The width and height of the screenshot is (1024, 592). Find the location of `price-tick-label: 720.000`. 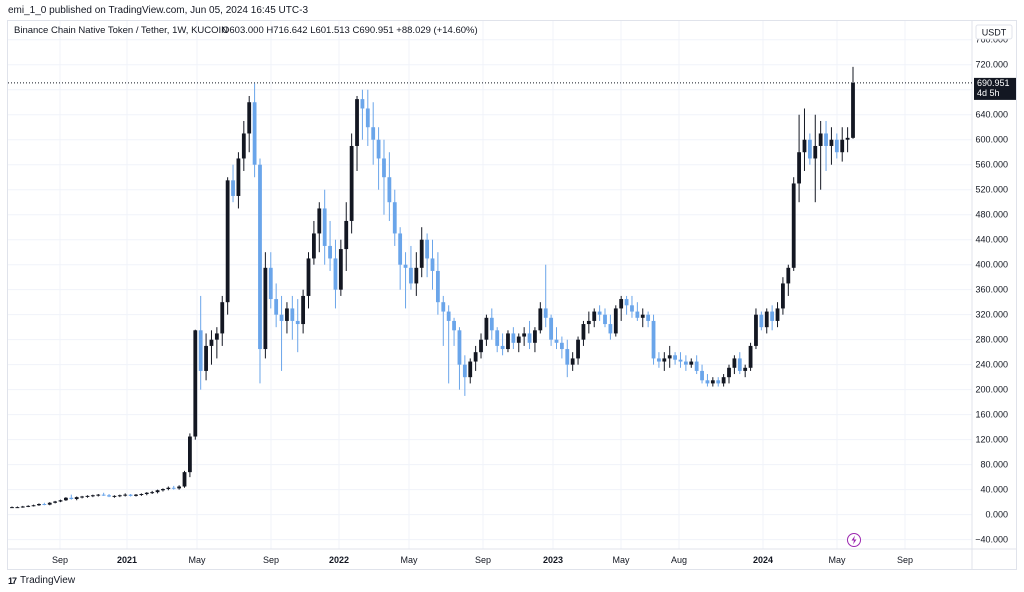

price-tick-label: 720.000 is located at coordinates (991, 65).